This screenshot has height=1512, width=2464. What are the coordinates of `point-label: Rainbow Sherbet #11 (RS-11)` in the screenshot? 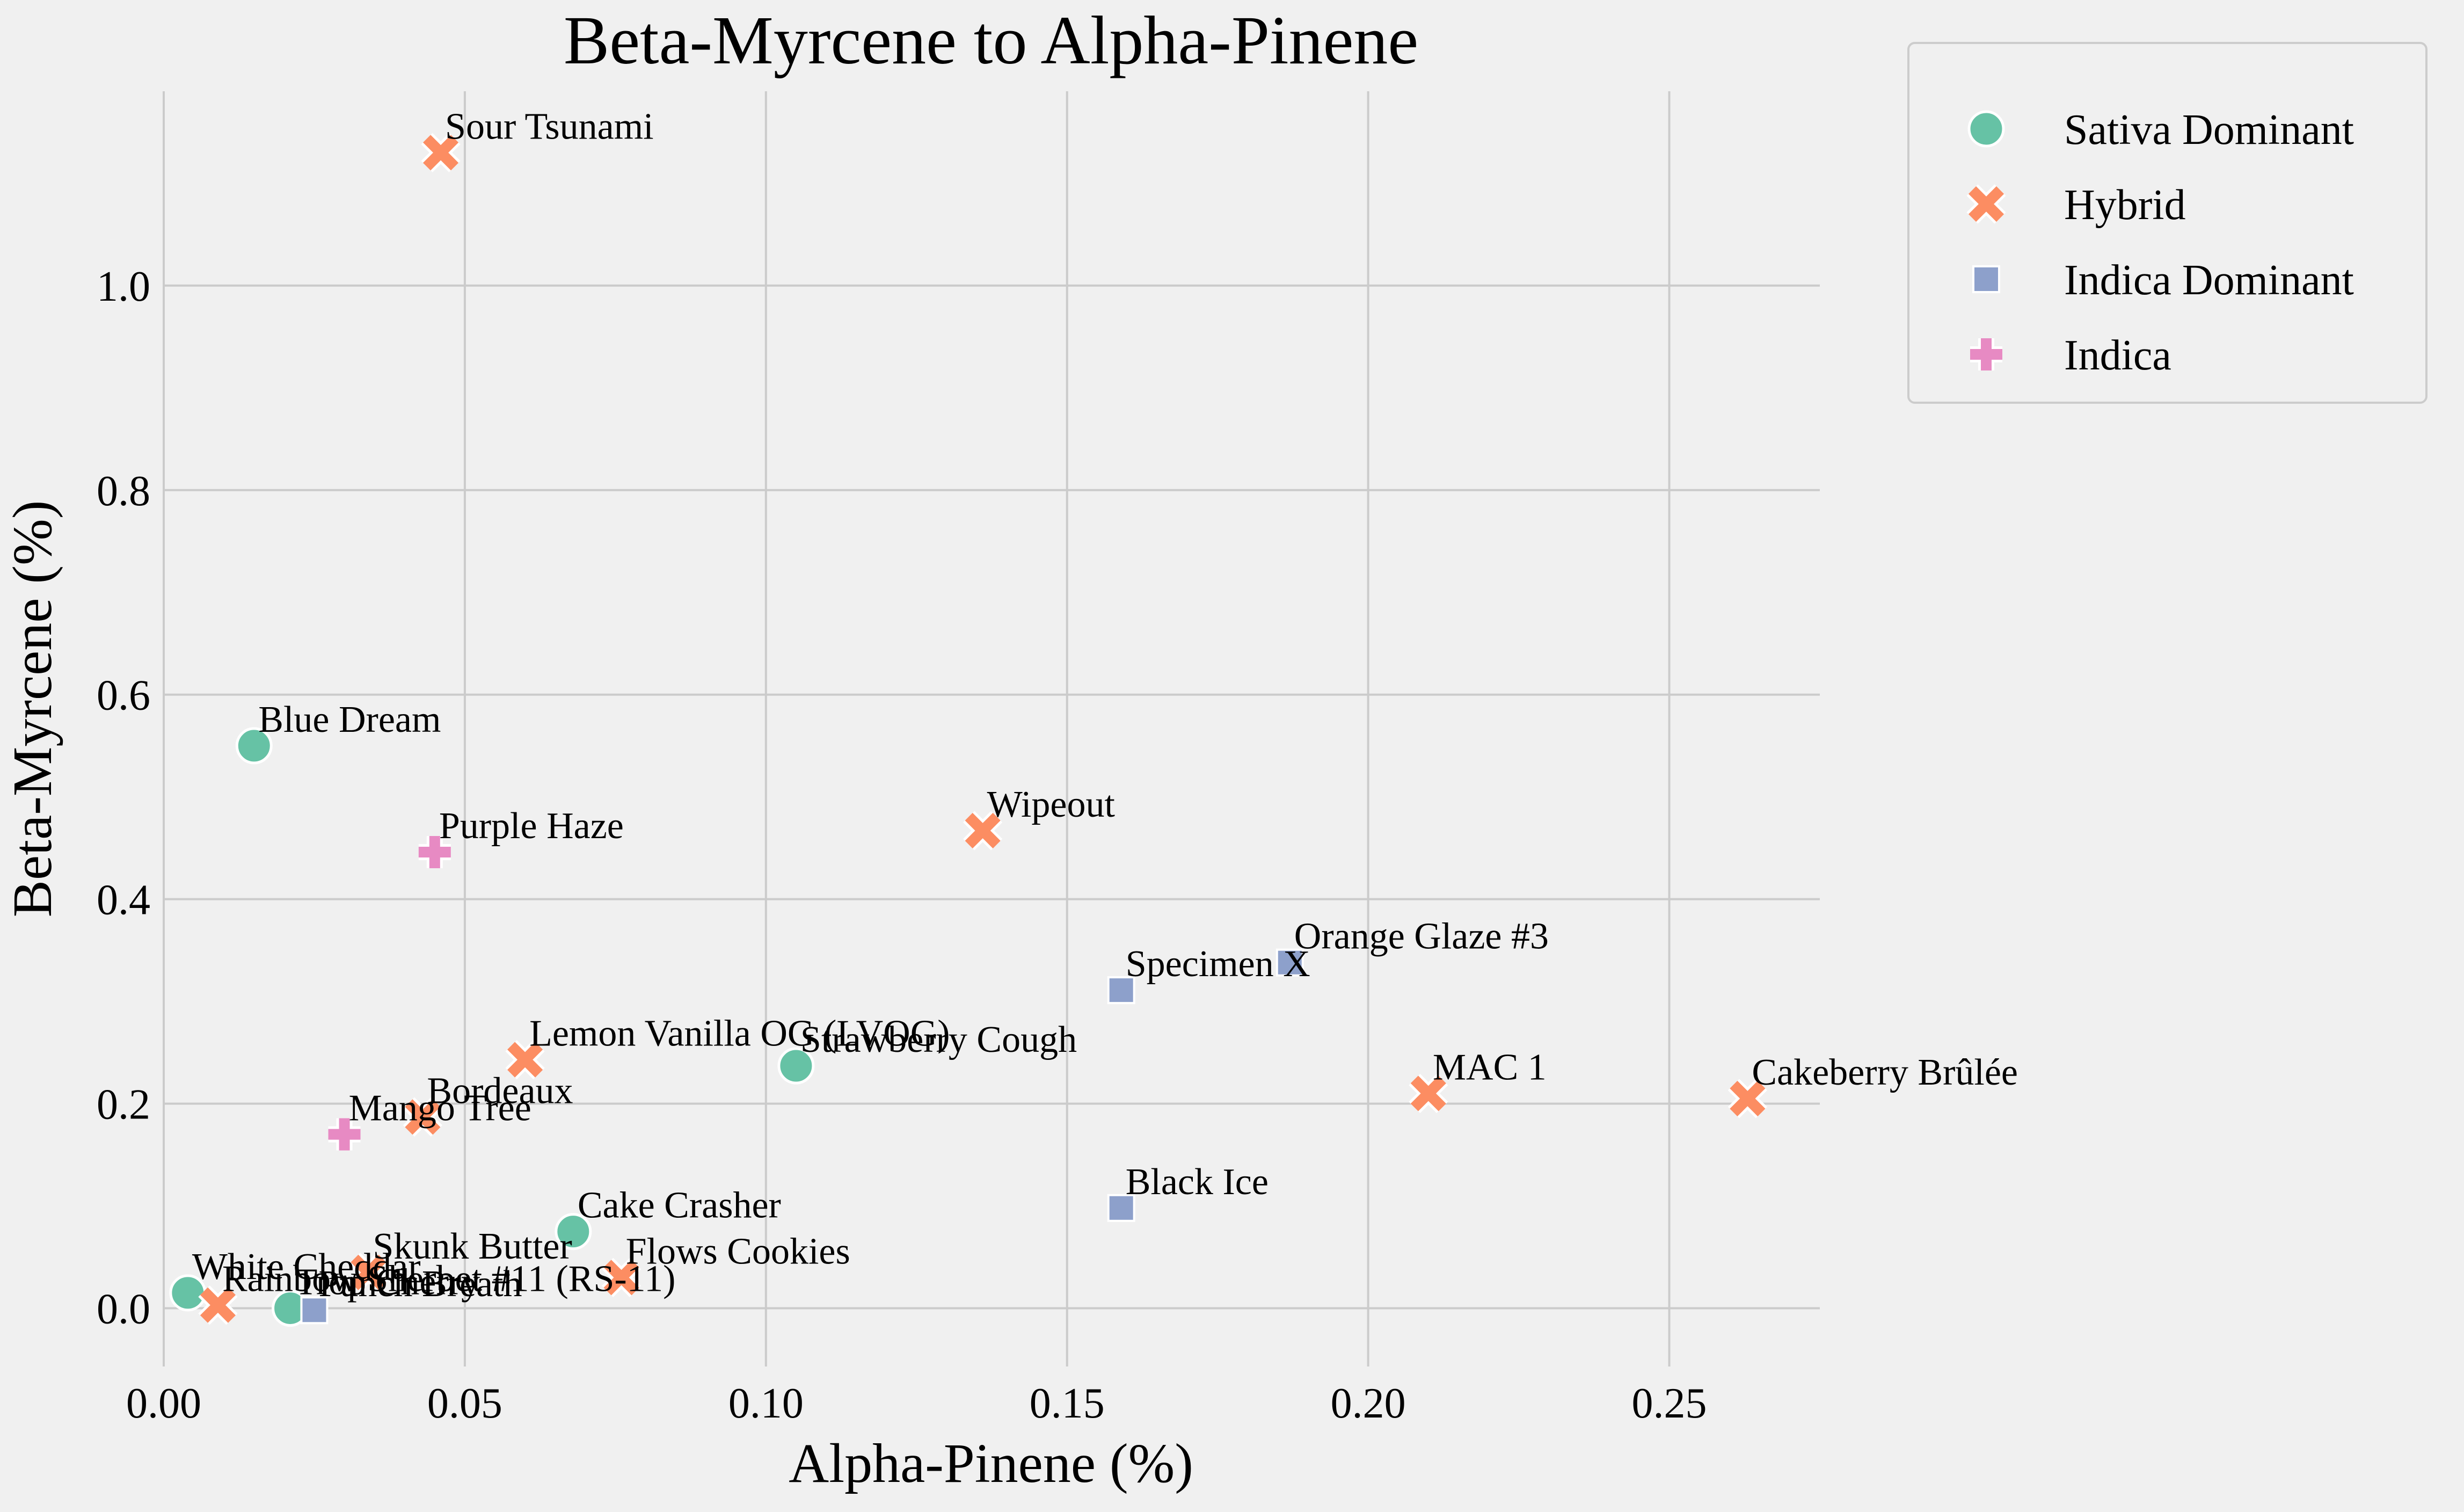 It's located at (449, 1279).